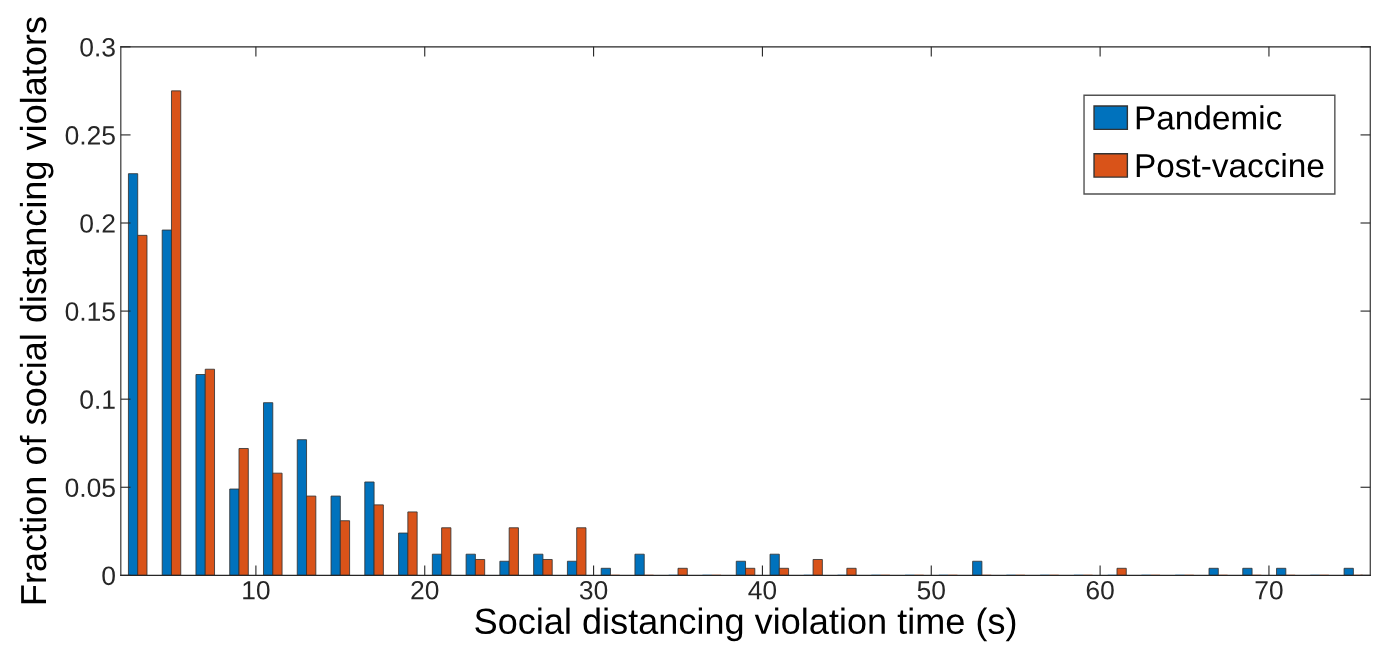 This screenshot has width=1373, height=669. I want to click on x-axis-title: Social distancing violation time (s), so click(745, 624).